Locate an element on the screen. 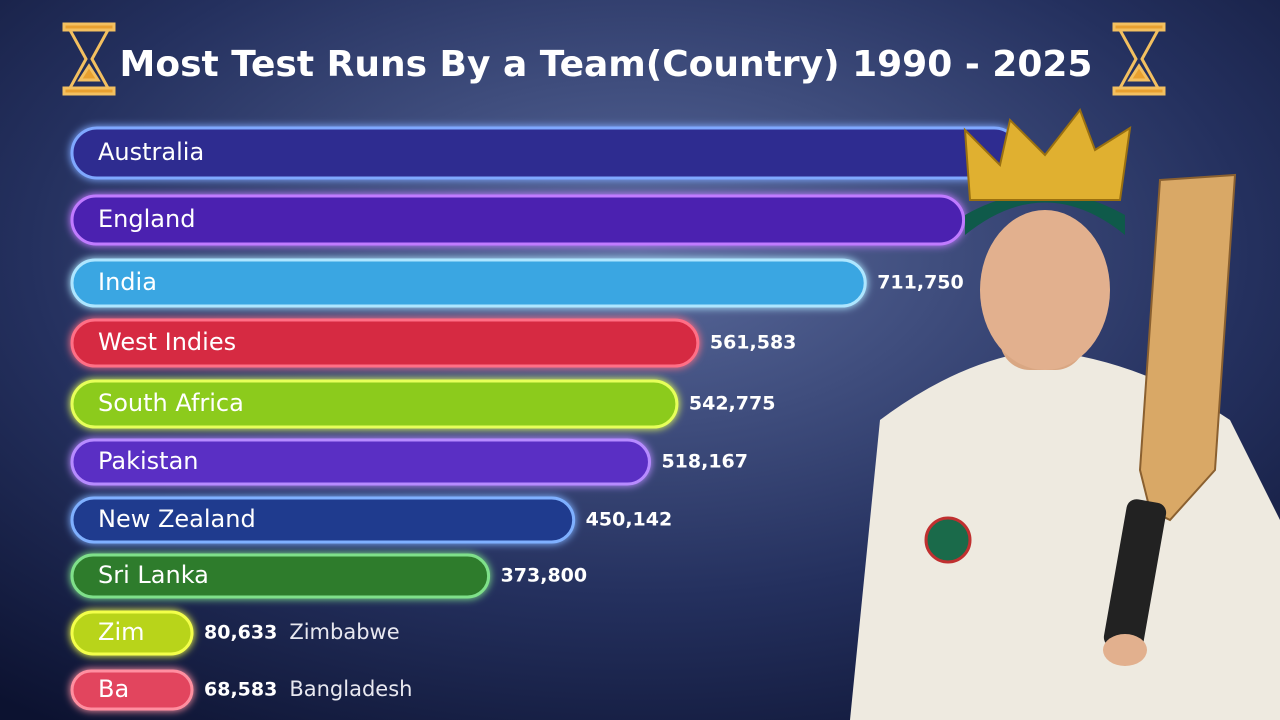 The image size is (1280, 720). bar-label: South Africa is located at coordinates (171, 403).